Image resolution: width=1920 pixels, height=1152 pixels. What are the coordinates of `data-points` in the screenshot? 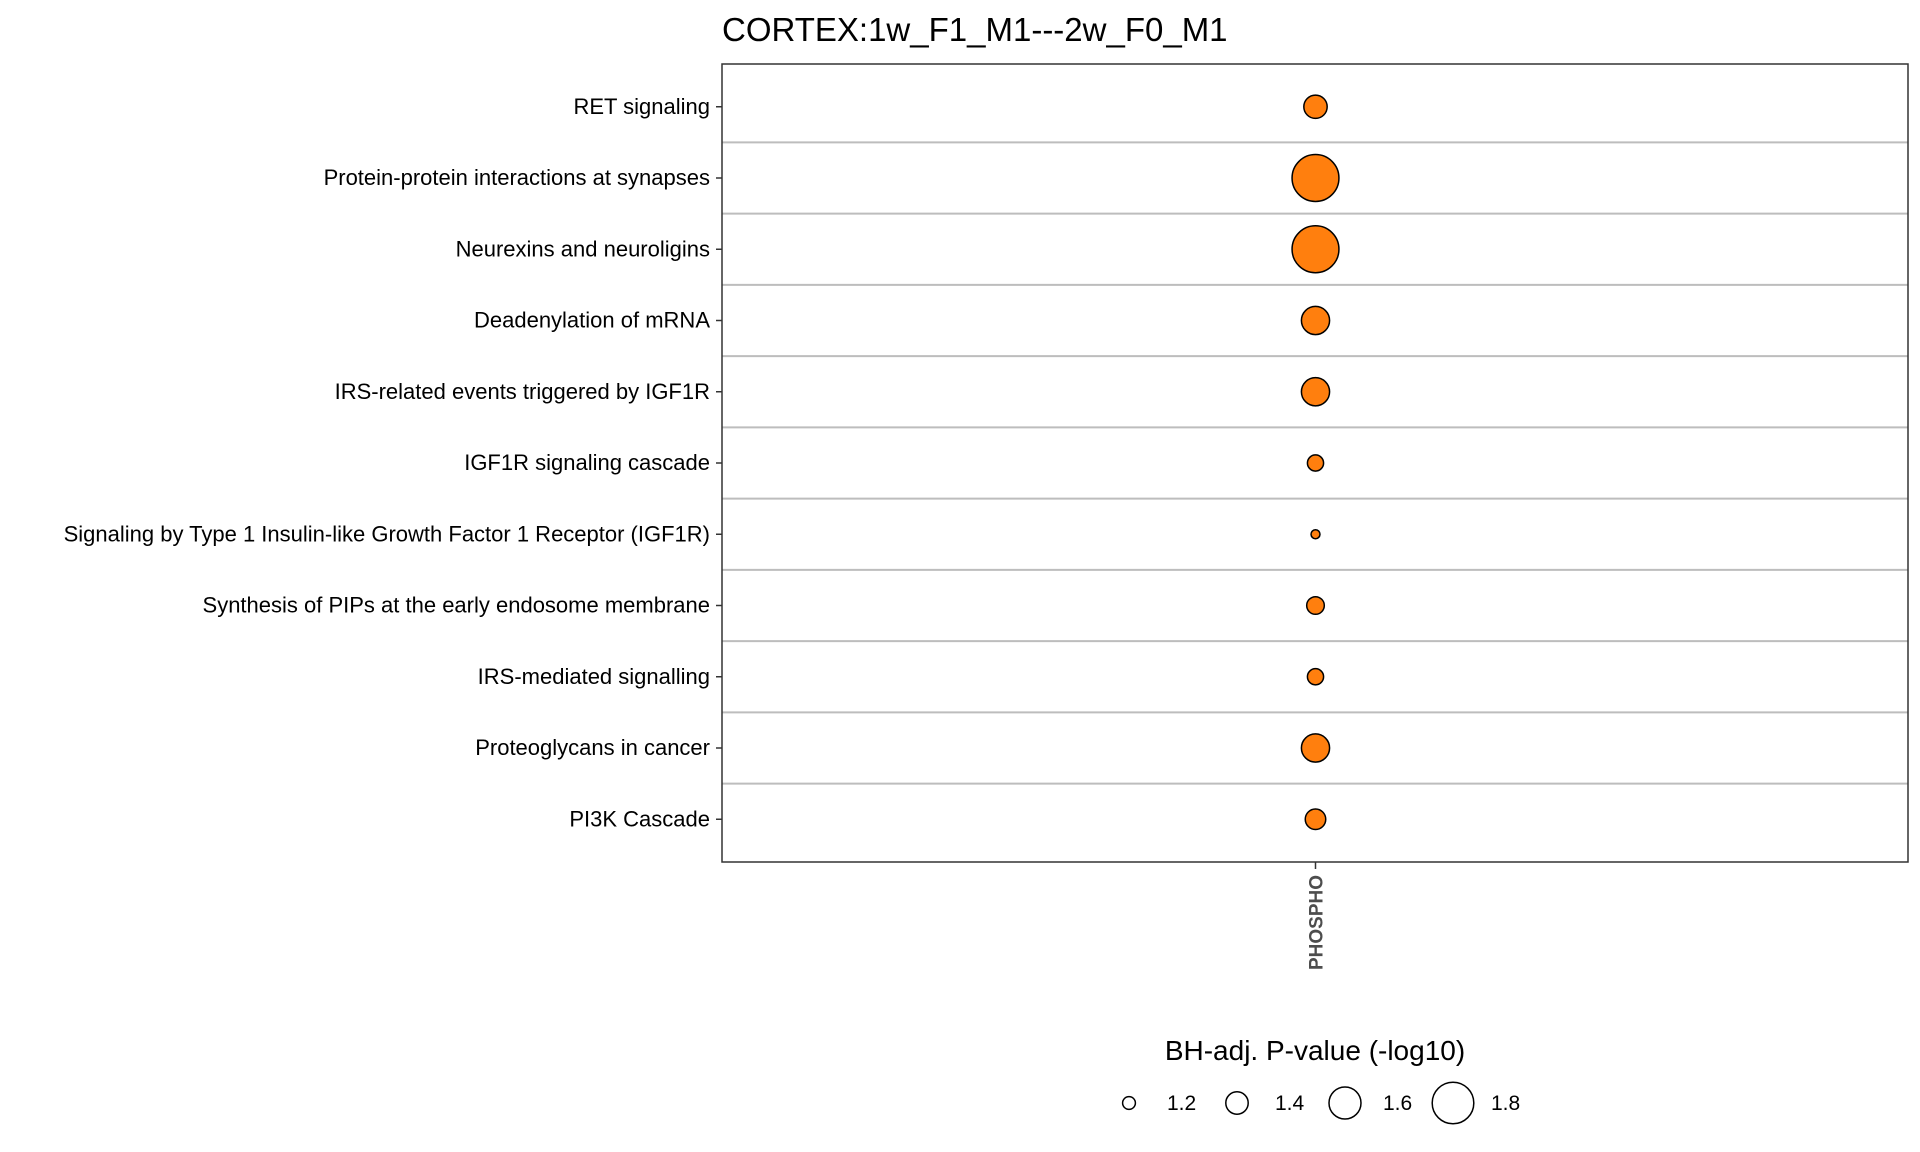 It's located at (1315, 462).